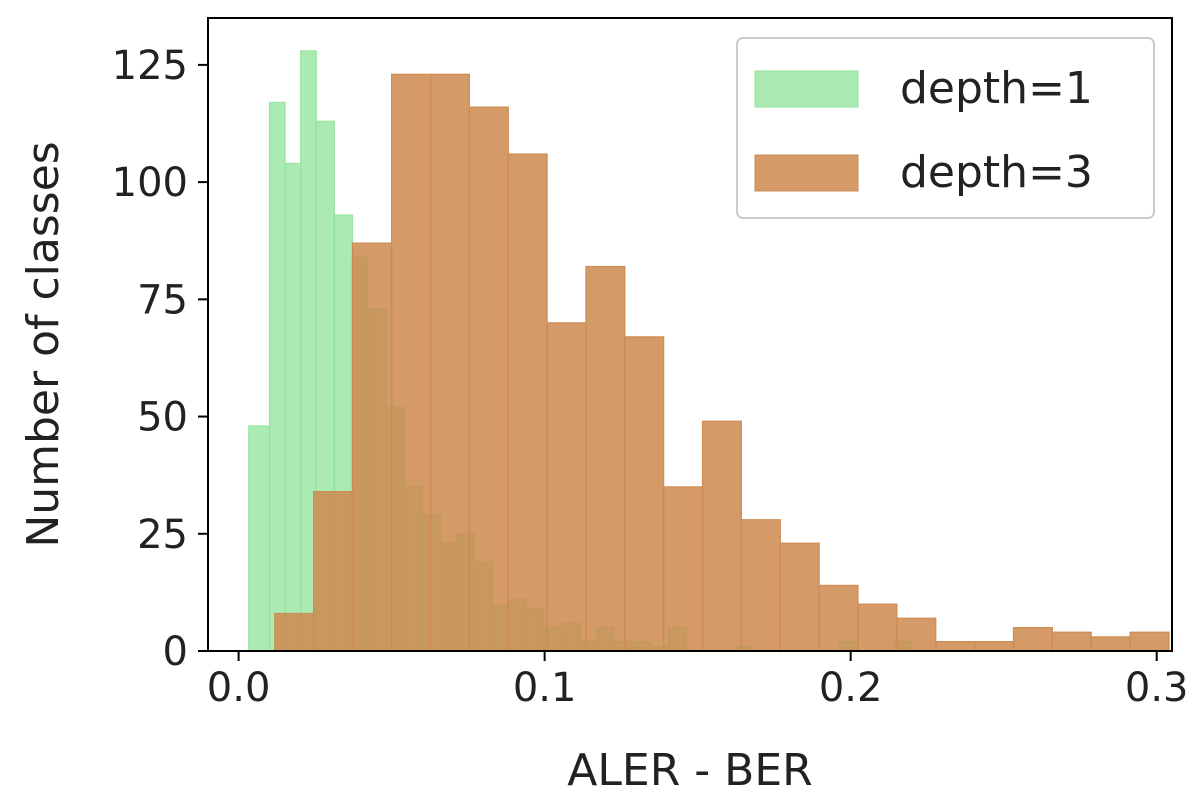 This screenshot has height=807, width=1196. Describe the element at coordinates (162, 418) in the screenshot. I see `y-tick-label: 50` at that location.